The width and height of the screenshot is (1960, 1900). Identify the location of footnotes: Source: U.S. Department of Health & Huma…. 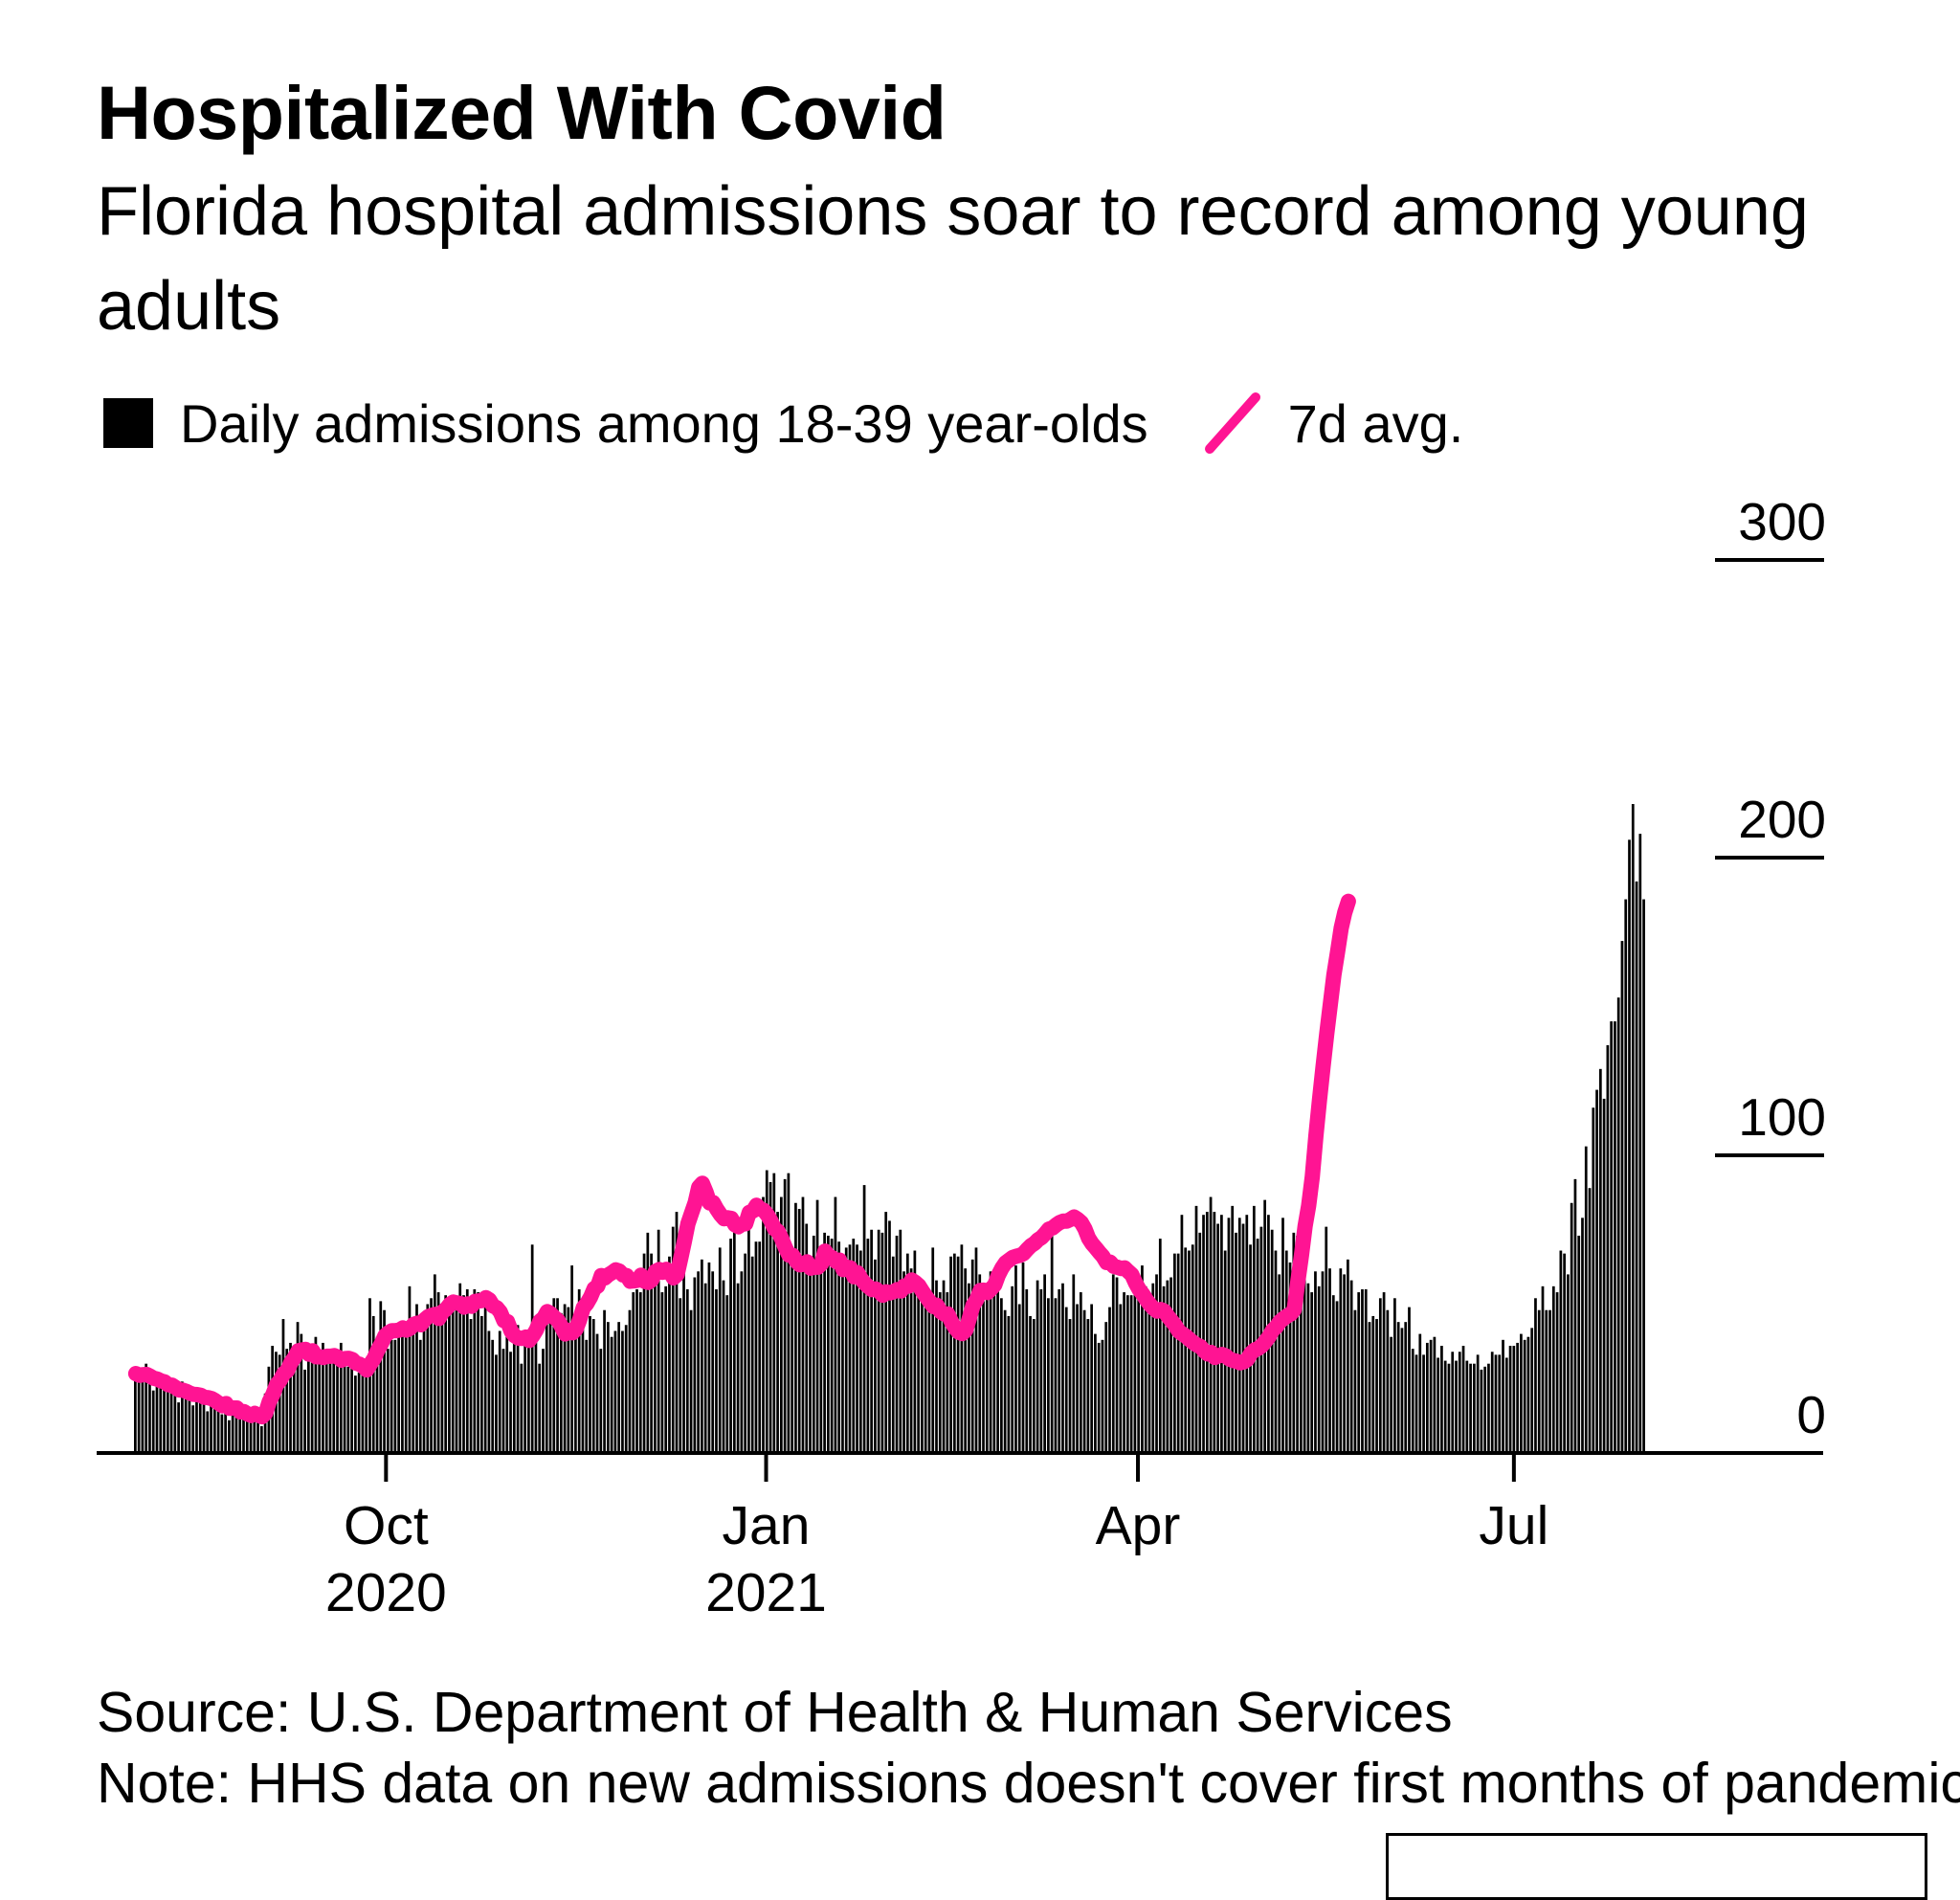
(1029, 1748).